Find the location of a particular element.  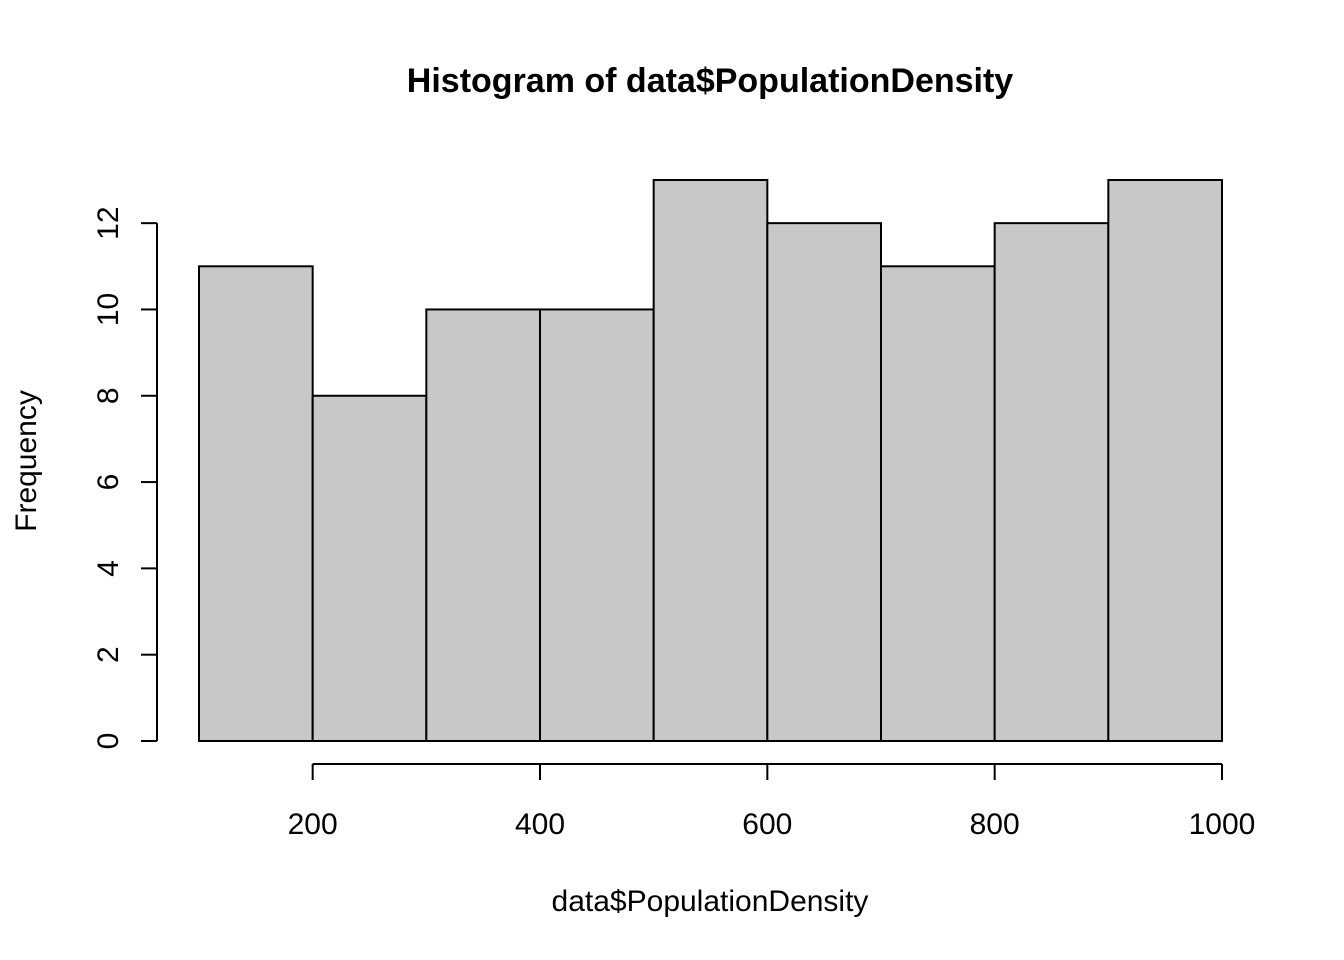

x-tick-label-400: 400 is located at coordinates (540, 824).